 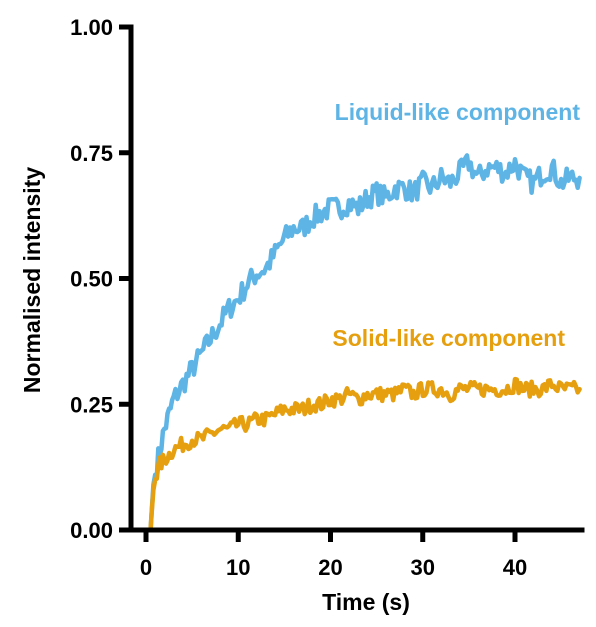 I want to click on x-tick-label: 30, so click(x=423, y=567).